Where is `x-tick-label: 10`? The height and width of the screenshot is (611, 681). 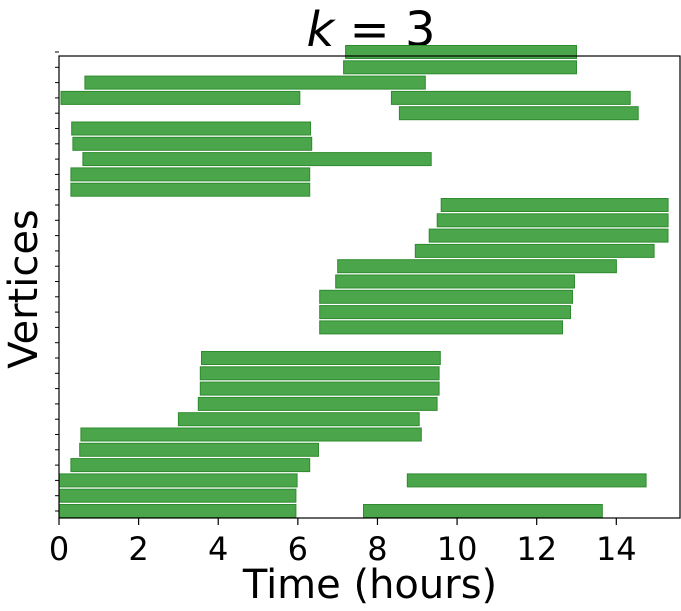 x-tick-label: 10 is located at coordinates (457, 549).